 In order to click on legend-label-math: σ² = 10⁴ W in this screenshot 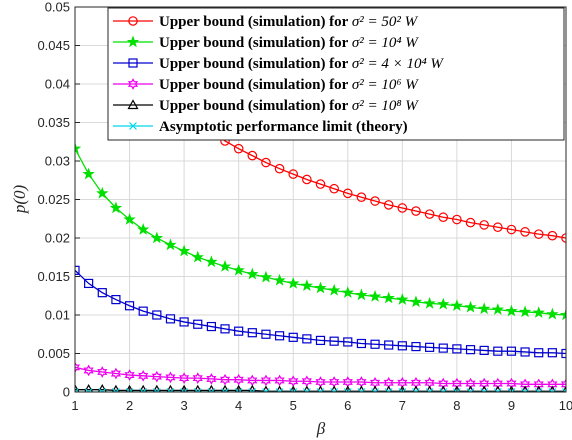, I will do `click(385, 43)`.